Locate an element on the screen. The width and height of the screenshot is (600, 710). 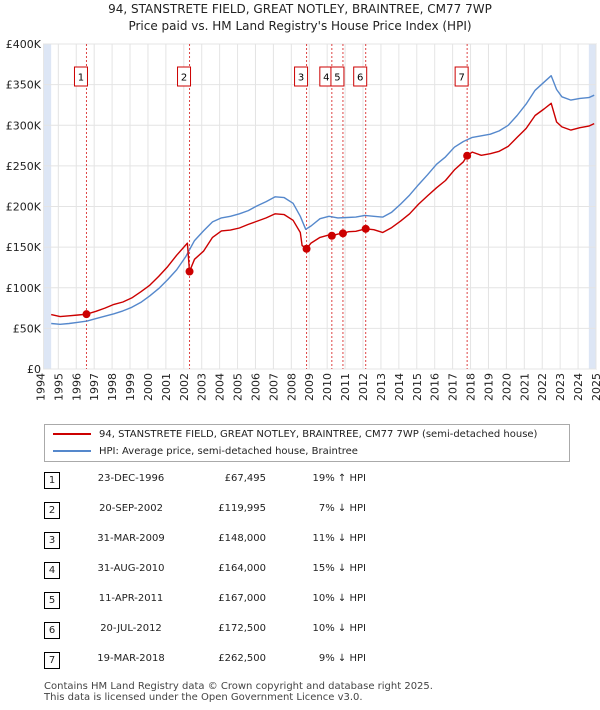
transaction-row: 6 20-JUL-2012 £172,500 10% ↓ HPI is located at coordinates (244, 632).